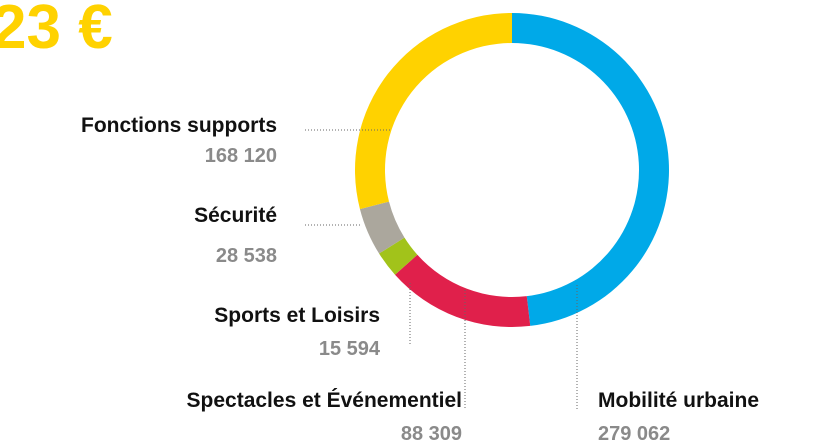 The height and width of the screenshot is (448, 814). Describe the element at coordinates (235, 215) in the screenshot. I see `slice-label: Sécurité` at that location.